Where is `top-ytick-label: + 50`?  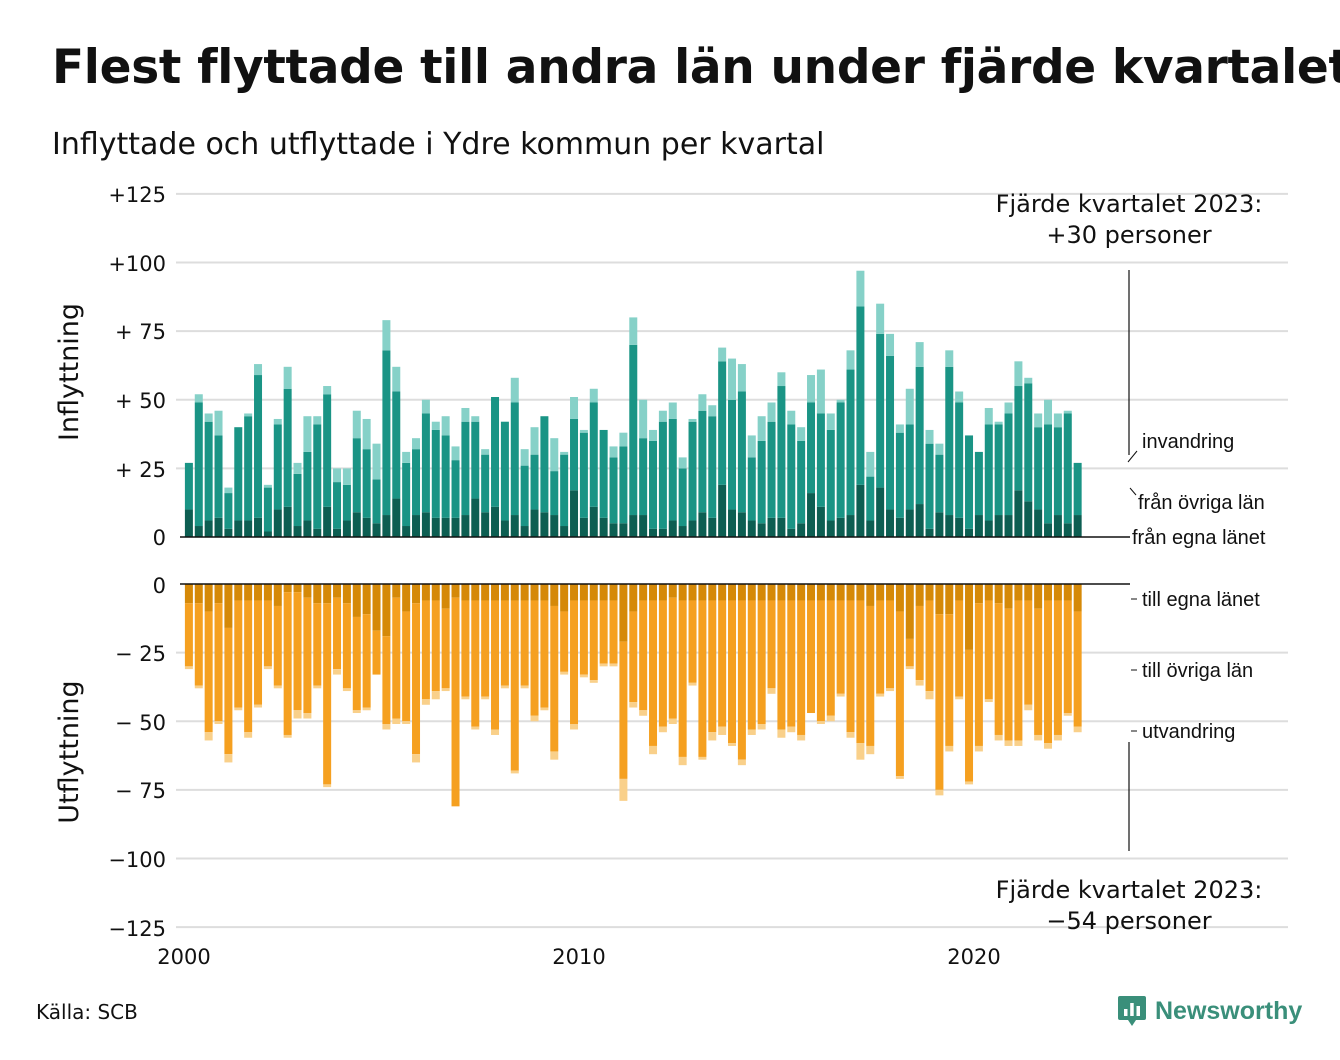 top-ytick-label: + 50 is located at coordinates (140, 401).